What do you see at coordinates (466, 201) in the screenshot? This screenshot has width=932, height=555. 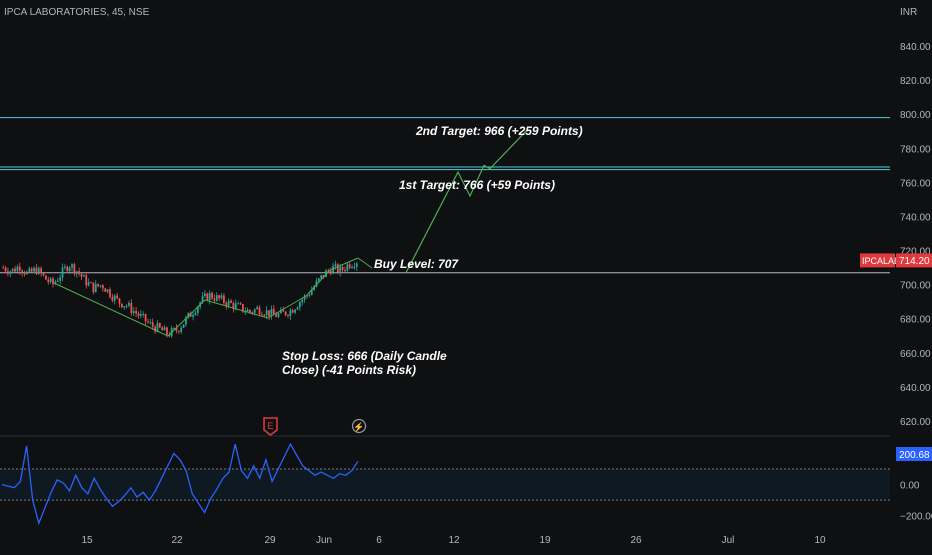 I see `projection-path` at bounding box center [466, 201].